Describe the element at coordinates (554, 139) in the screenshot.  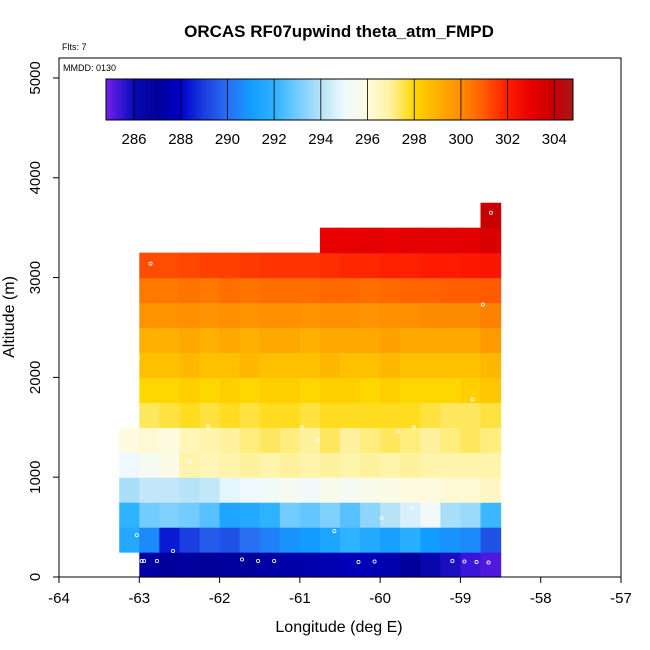
I see `colorbar-tick-label: 304` at that location.